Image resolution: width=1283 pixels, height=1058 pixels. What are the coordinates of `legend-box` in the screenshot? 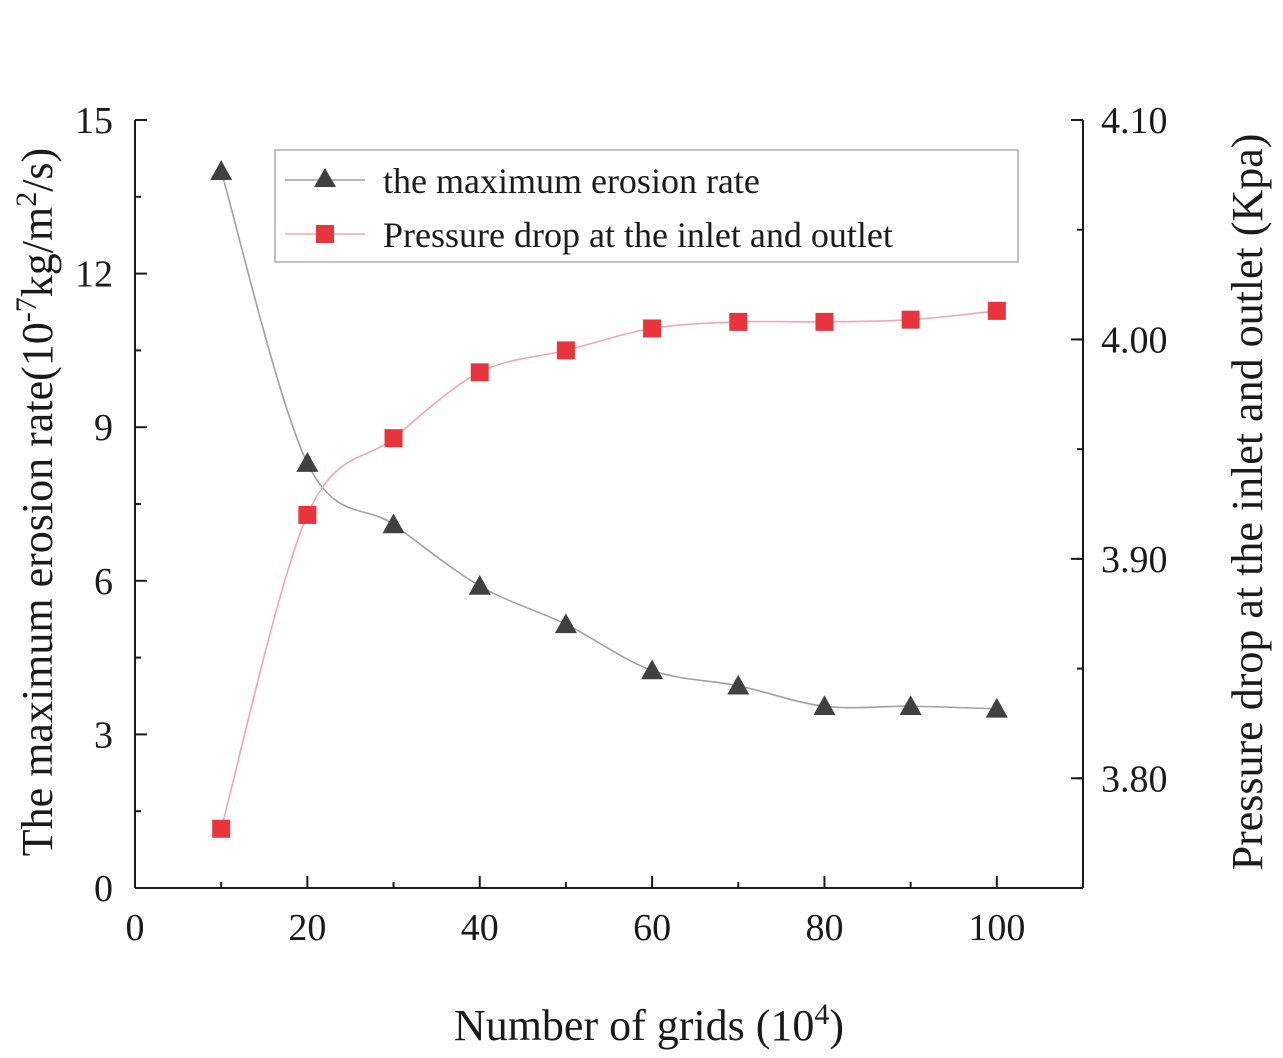 It's located at (646, 206).